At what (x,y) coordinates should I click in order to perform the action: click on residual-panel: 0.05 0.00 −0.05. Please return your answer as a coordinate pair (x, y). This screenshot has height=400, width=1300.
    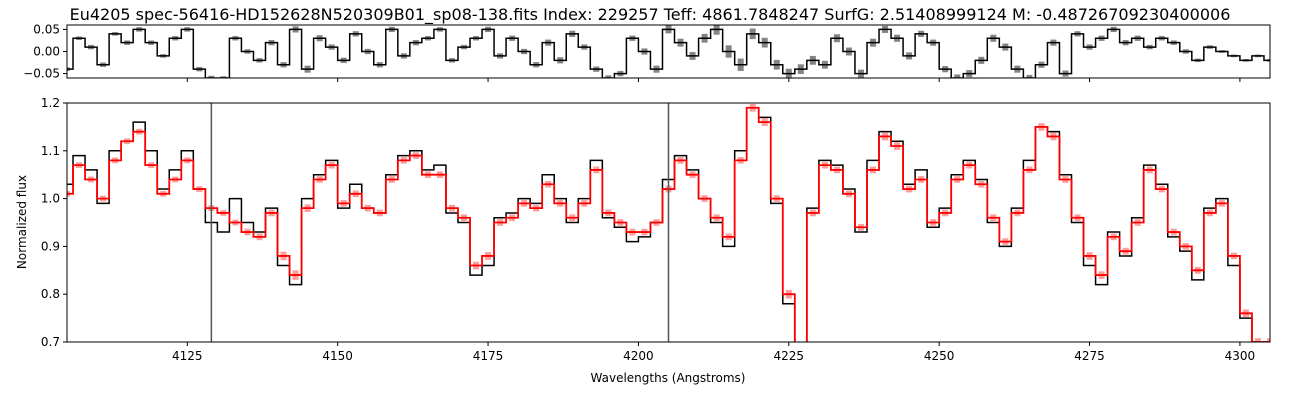
    Looking at the image, I should click on (647, 52).